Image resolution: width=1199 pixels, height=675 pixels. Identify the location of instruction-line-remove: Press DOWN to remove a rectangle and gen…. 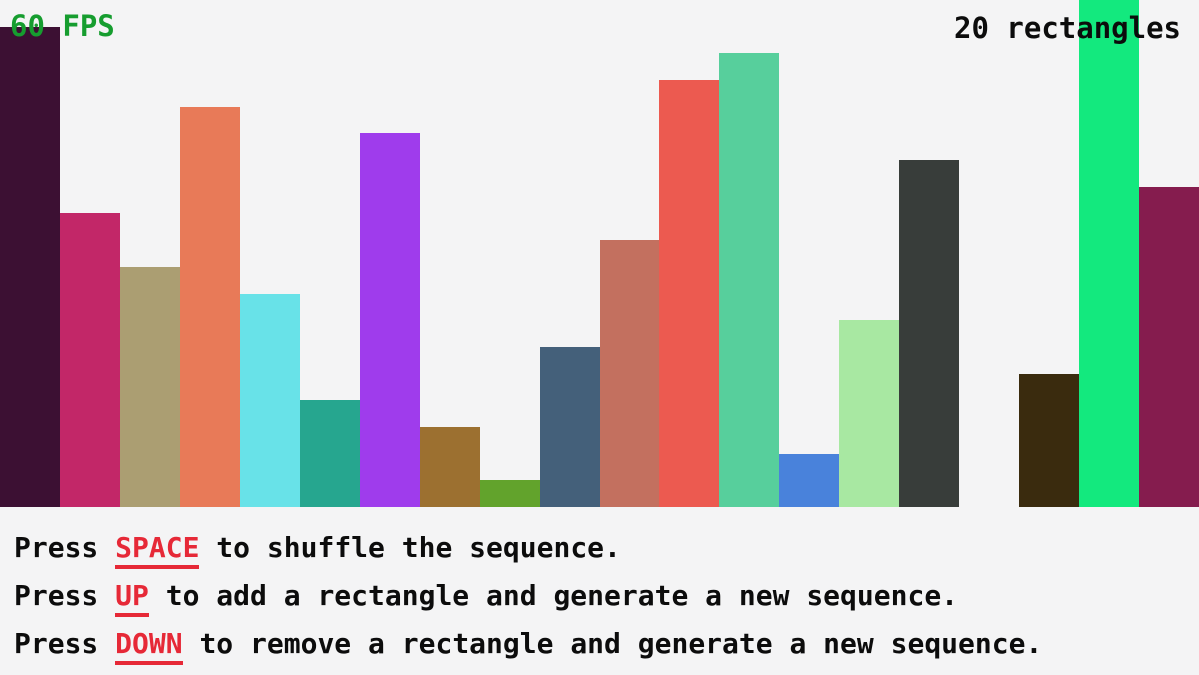
(528, 644).